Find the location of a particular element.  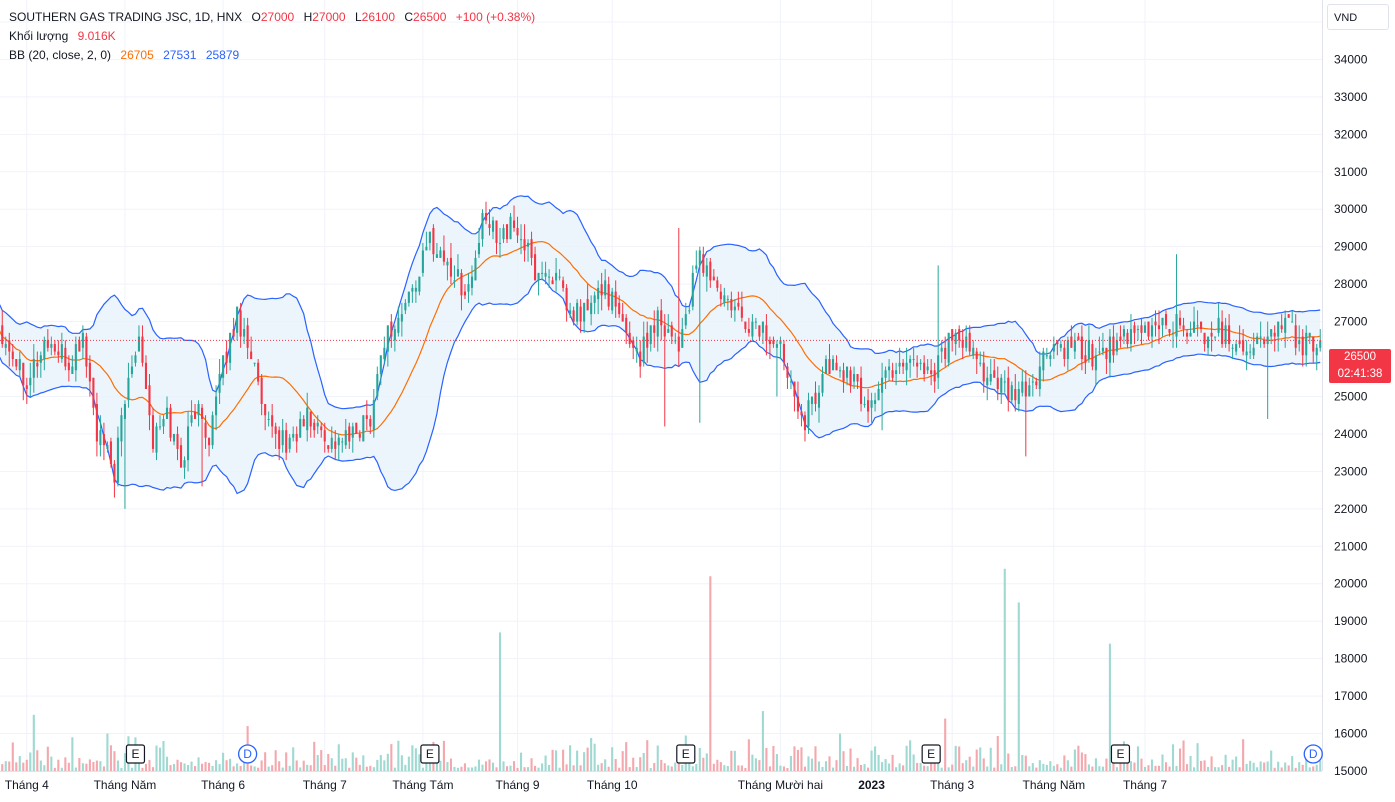

symbol-title: SOUTHERN GAS TRADING JSC, 1D, HNX is located at coordinates (126, 17).